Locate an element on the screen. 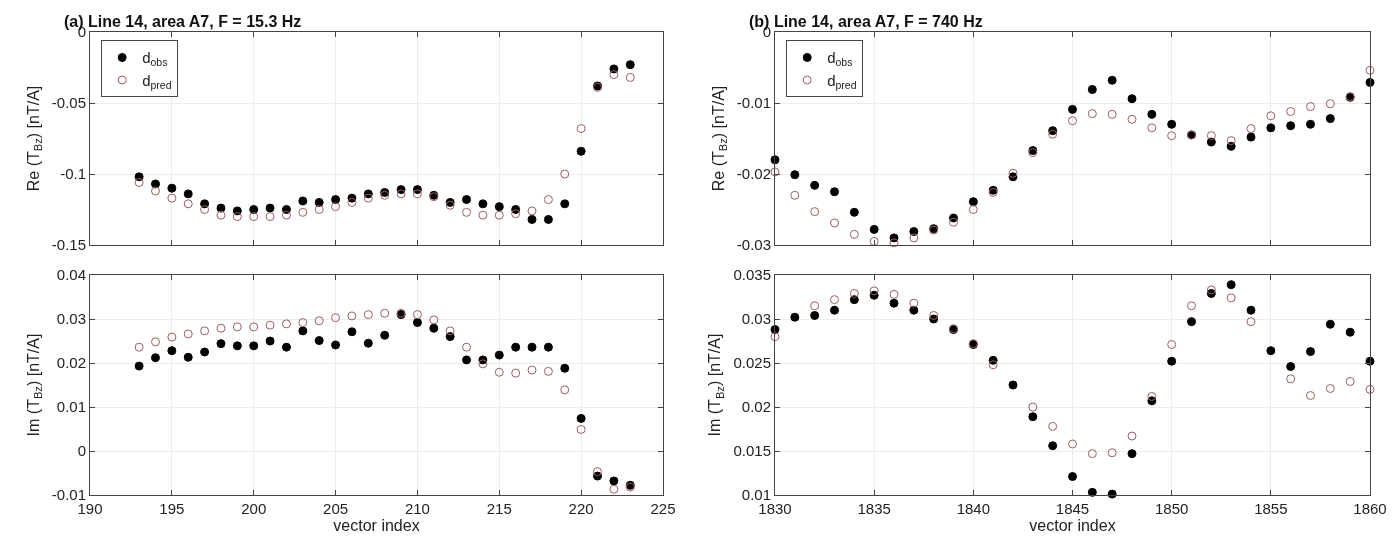  y-tick-label: -0.05 is located at coordinates (68, 103).